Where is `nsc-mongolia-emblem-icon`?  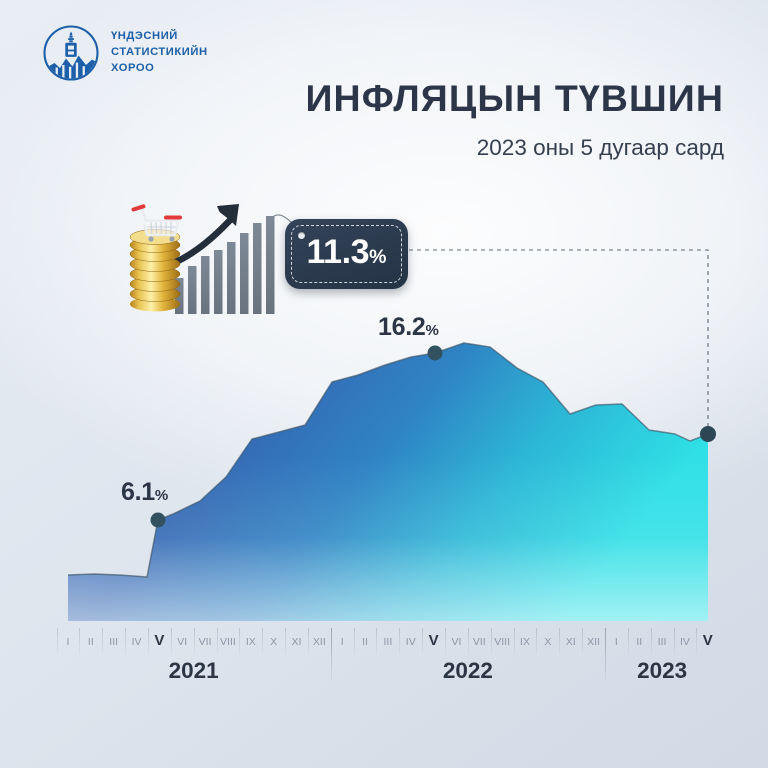
nsc-mongolia-emblem-icon is located at coordinates (71, 53).